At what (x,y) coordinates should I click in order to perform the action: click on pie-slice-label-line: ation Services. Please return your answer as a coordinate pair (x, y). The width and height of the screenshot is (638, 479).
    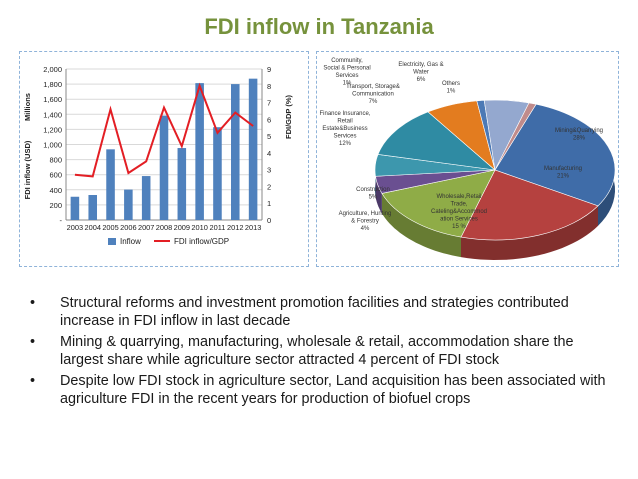
    Looking at the image, I should click on (459, 220).